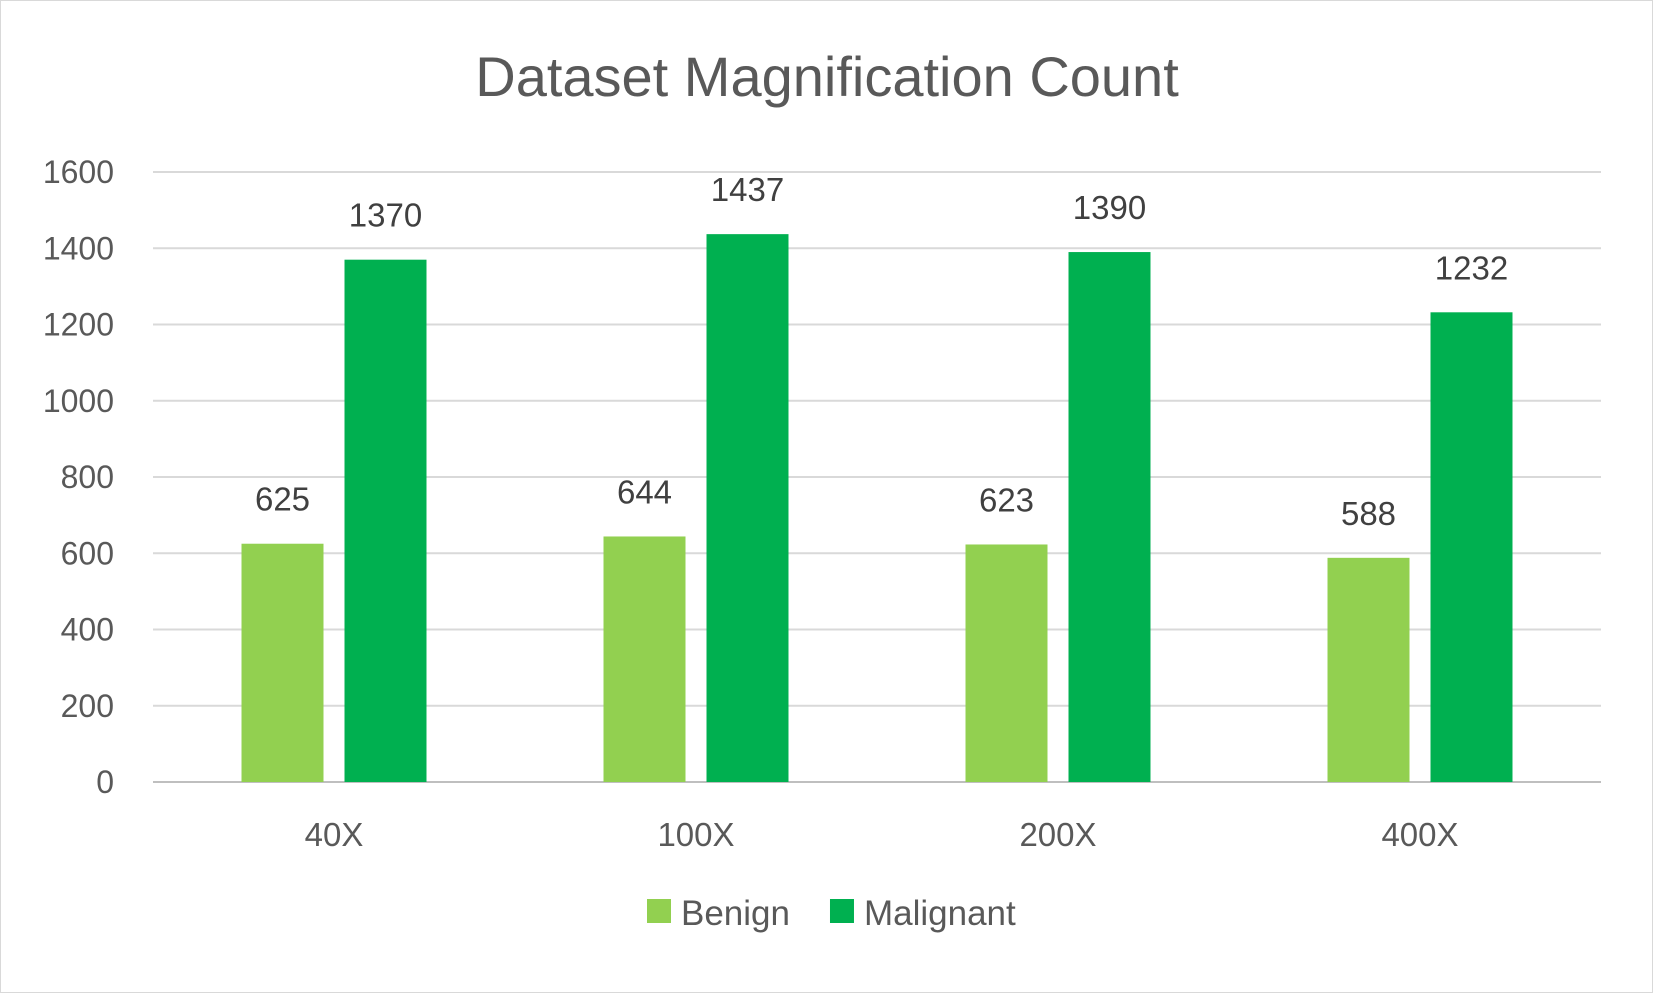  What do you see at coordinates (105, 782) in the screenshot?
I see `y-tick-label: 0` at bounding box center [105, 782].